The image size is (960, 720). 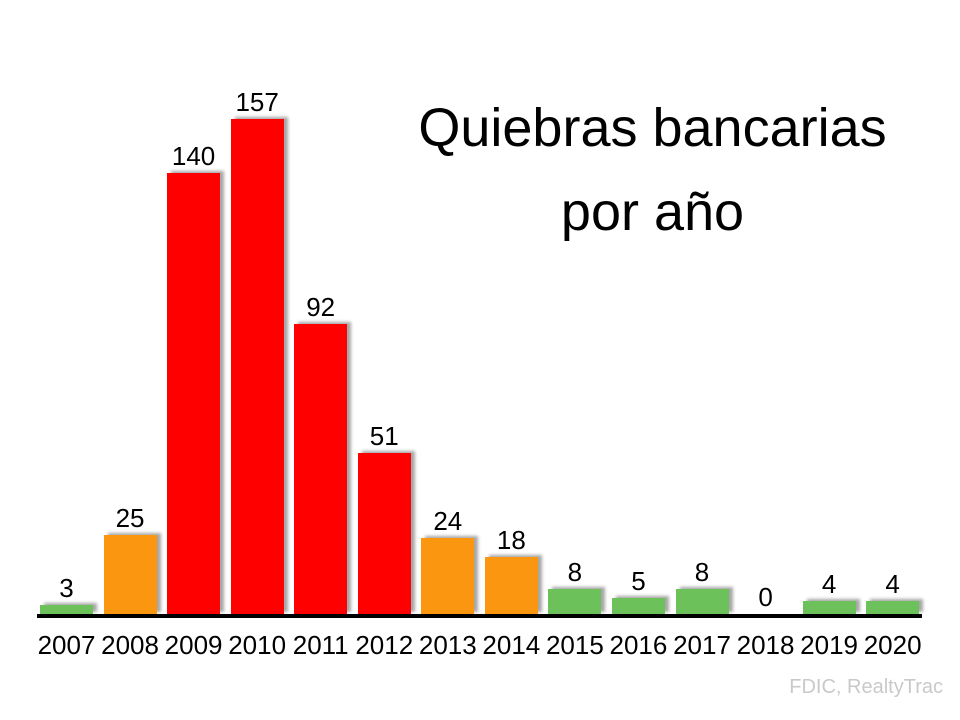 What do you see at coordinates (321, 307) in the screenshot?
I see `value-label-2011: 92` at bounding box center [321, 307].